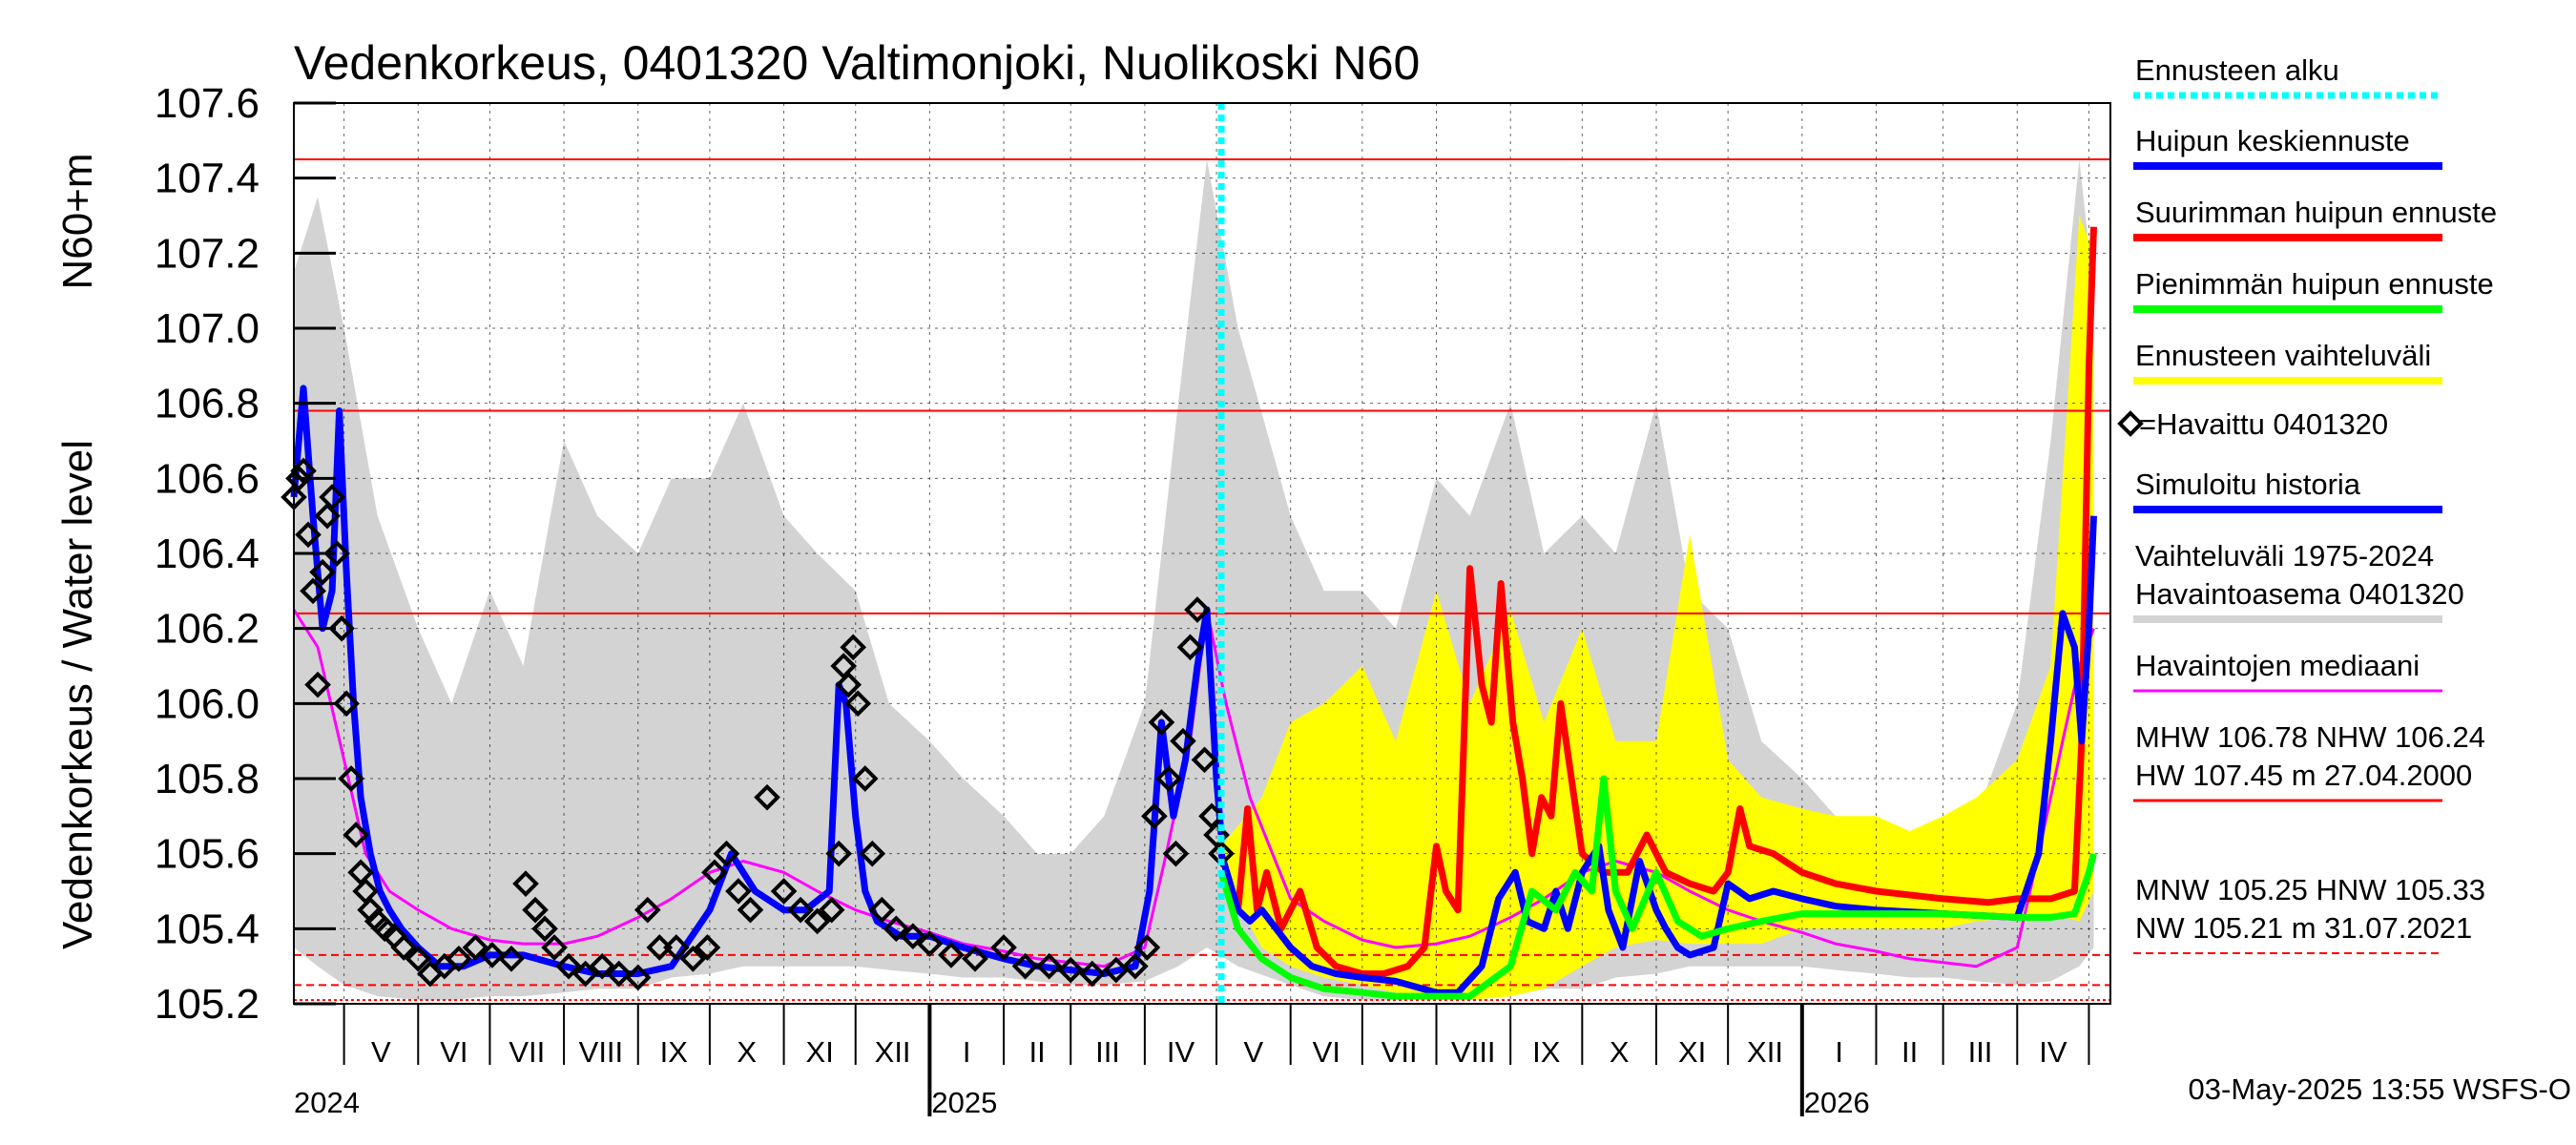 Image resolution: width=2576 pixels, height=1145 pixels. I want to click on y-tick-label-3: 105.8, so click(207, 779).